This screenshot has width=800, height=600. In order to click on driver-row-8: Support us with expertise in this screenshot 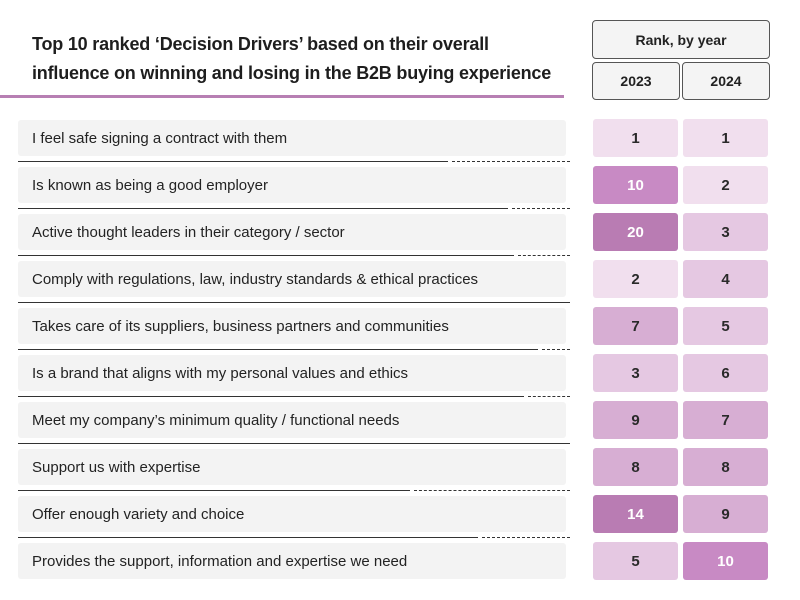, I will do `click(292, 467)`.